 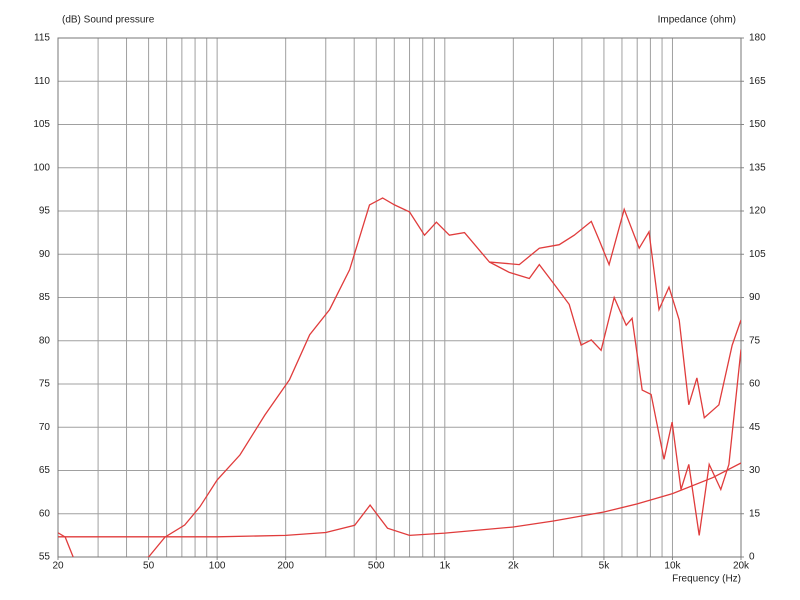 I want to click on x-tick-label: 2k, so click(x=514, y=566).